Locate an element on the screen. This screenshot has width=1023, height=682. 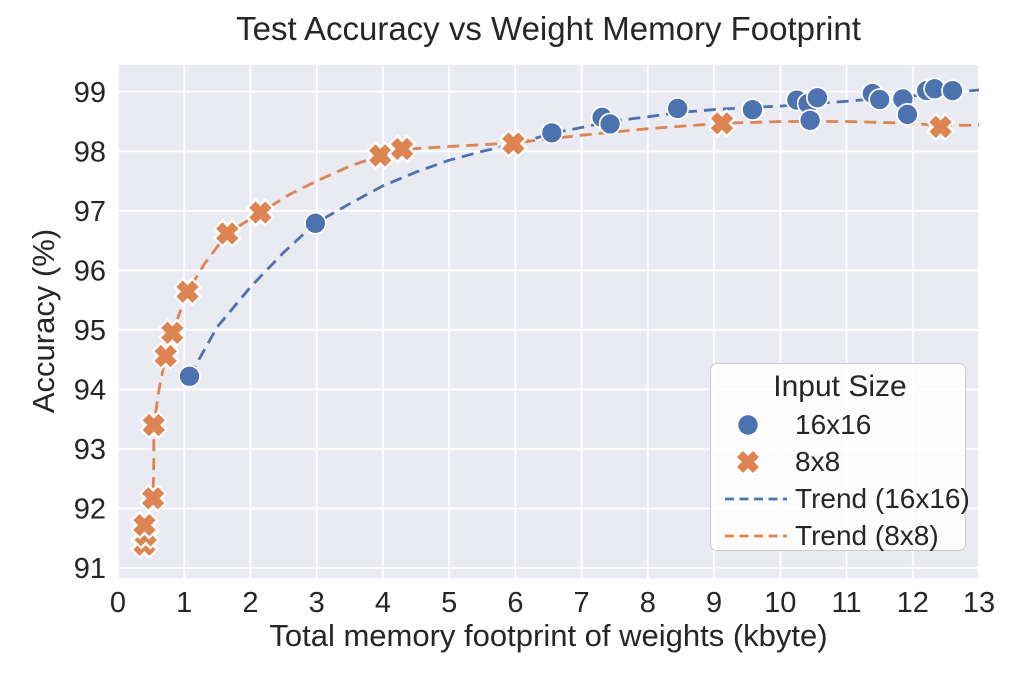
legend-title: Input Size is located at coordinates (840, 386).